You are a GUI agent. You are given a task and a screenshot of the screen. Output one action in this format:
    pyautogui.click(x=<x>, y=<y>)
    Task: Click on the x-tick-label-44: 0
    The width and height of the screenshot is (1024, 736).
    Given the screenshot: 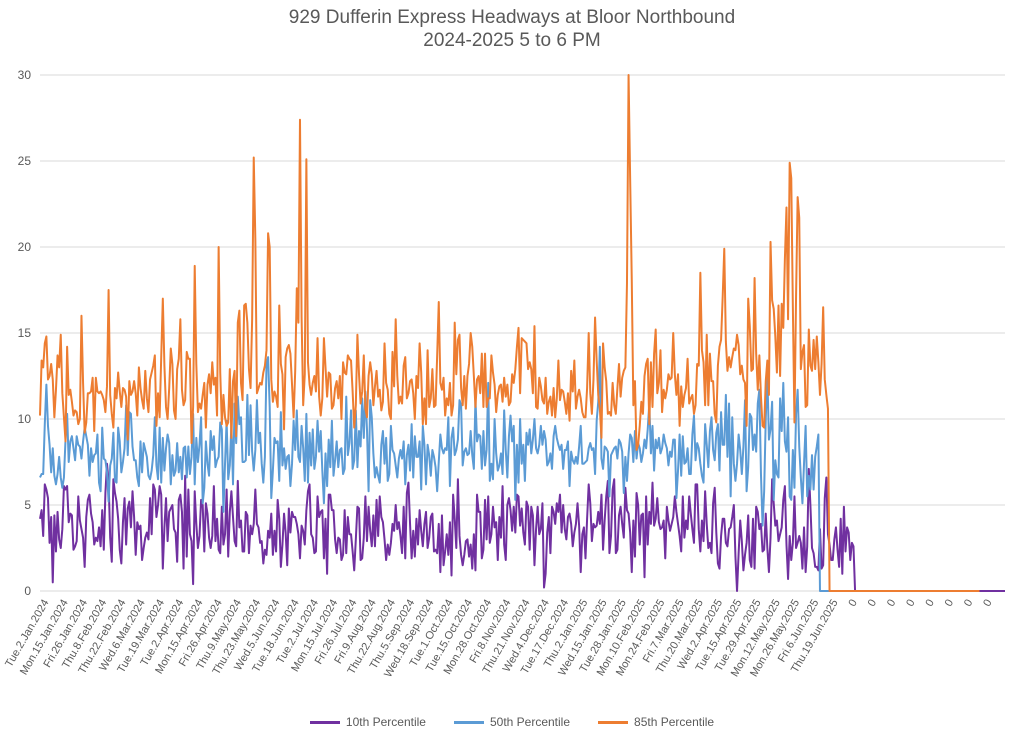 What is the action you would take?
    pyautogui.click(x=891, y=603)
    